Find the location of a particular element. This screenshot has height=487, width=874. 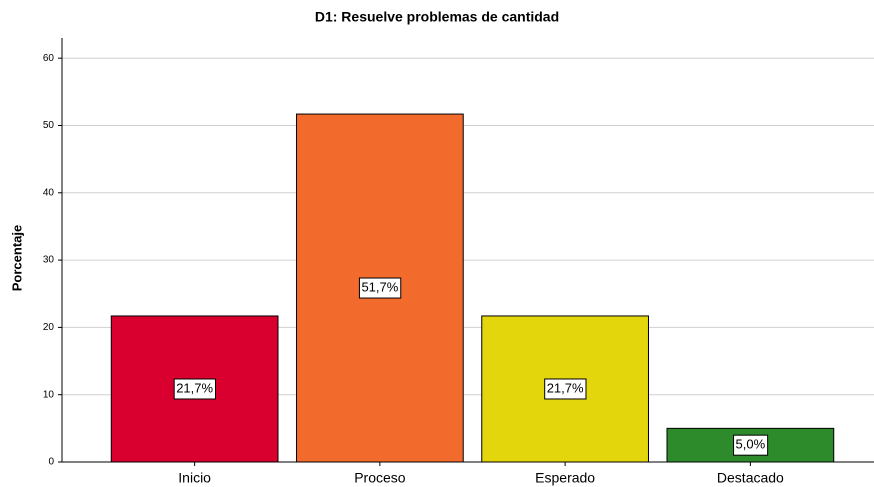

y-axis-label: Porcentaje is located at coordinates (16, 258).